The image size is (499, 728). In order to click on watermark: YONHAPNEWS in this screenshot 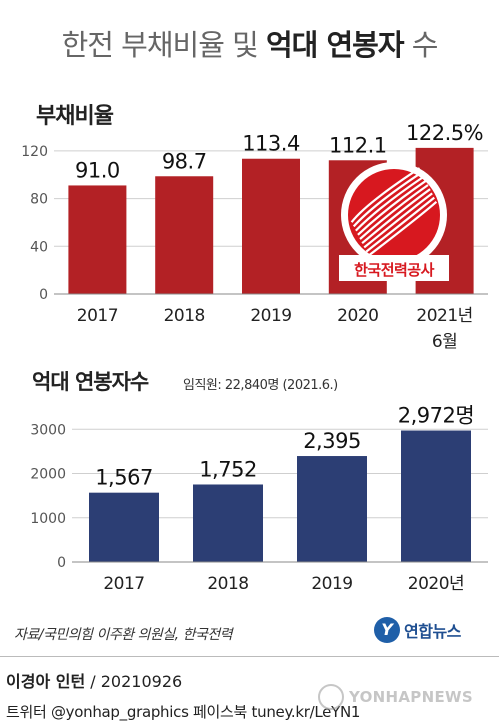, I will do `click(395, 697)`.